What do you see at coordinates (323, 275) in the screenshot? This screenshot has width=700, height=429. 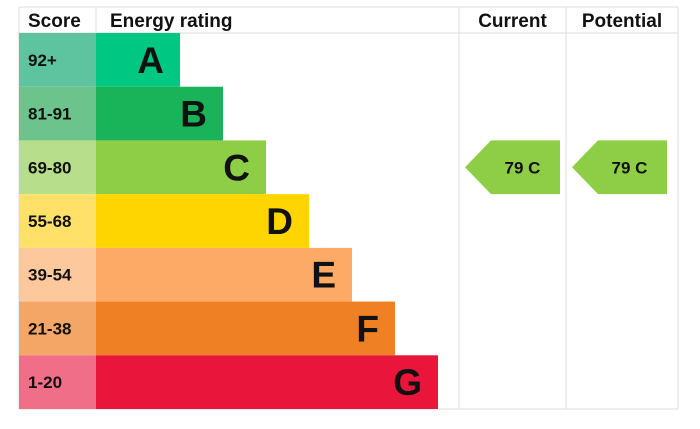 I see `band-letter-e: E` at bounding box center [323, 275].